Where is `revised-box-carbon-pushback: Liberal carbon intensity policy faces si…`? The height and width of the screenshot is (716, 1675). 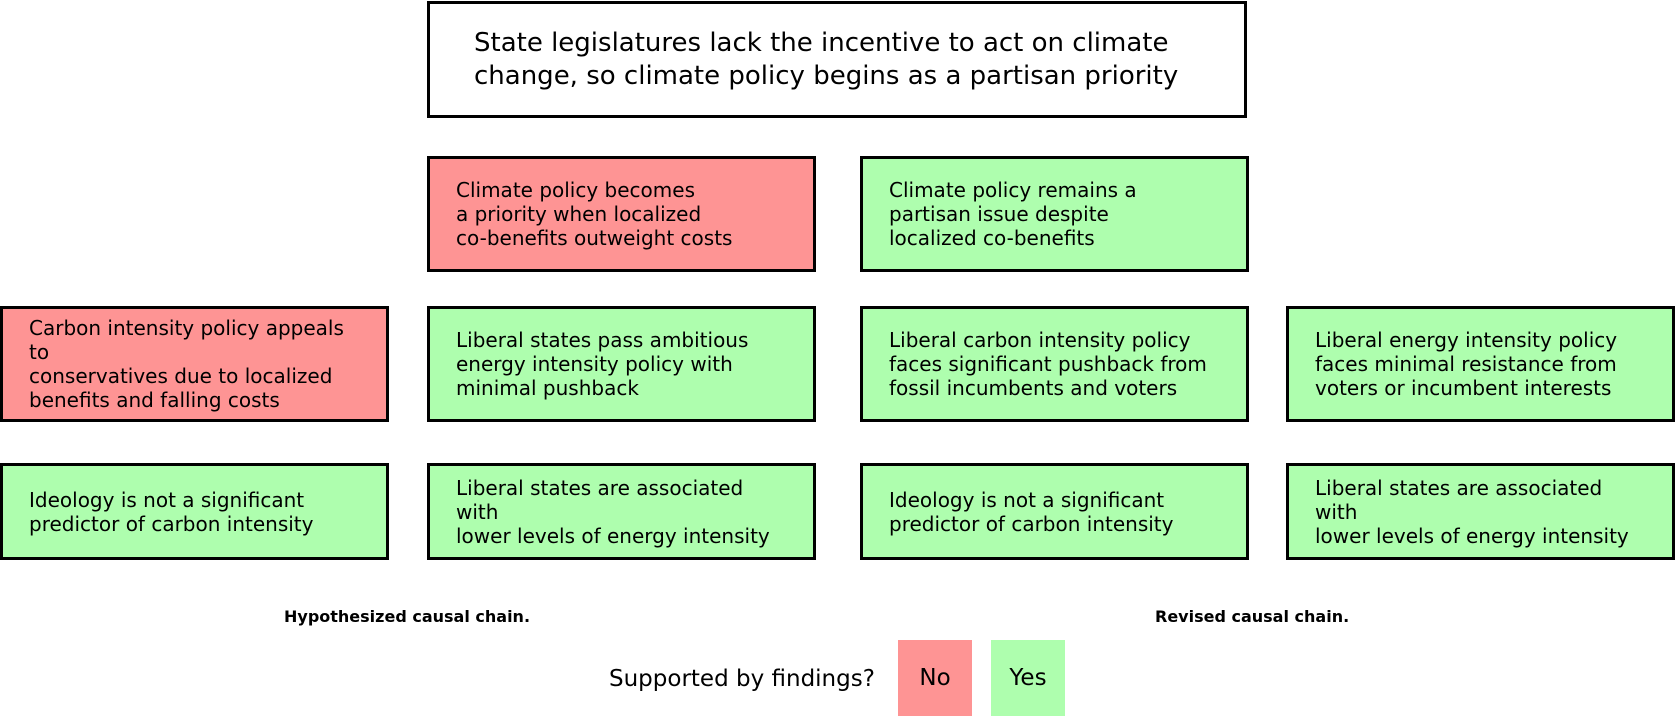
revised-box-carbon-pushback: Liberal carbon intensity policy faces si… is located at coordinates (1054, 364).